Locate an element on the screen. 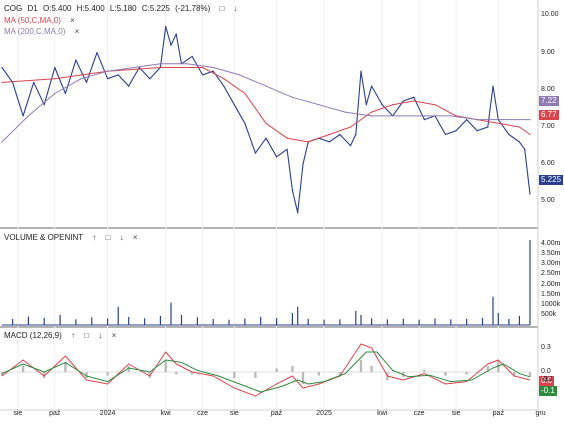 The width and height of the screenshot is (564, 426). signal-value-badge: -0.1 is located at coordinates (548, 391).